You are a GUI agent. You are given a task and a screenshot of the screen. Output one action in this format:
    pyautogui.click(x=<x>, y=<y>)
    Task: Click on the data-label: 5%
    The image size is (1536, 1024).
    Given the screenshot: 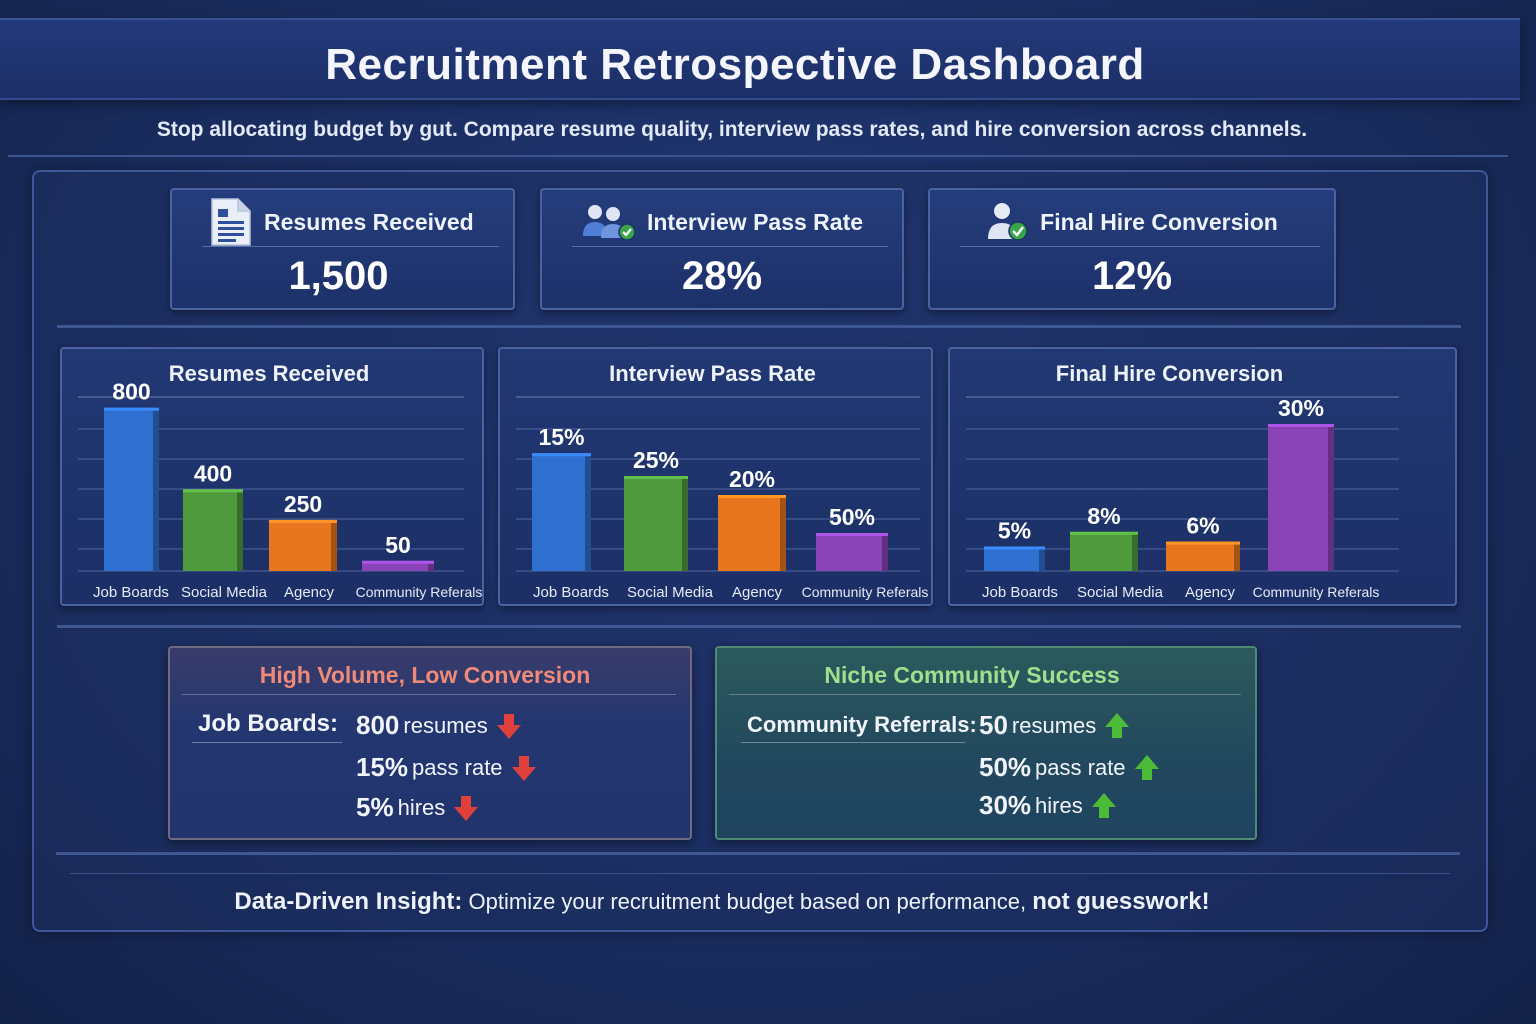 What is the action you would take?
    pyautogui.click(x=1014, y=531)
    